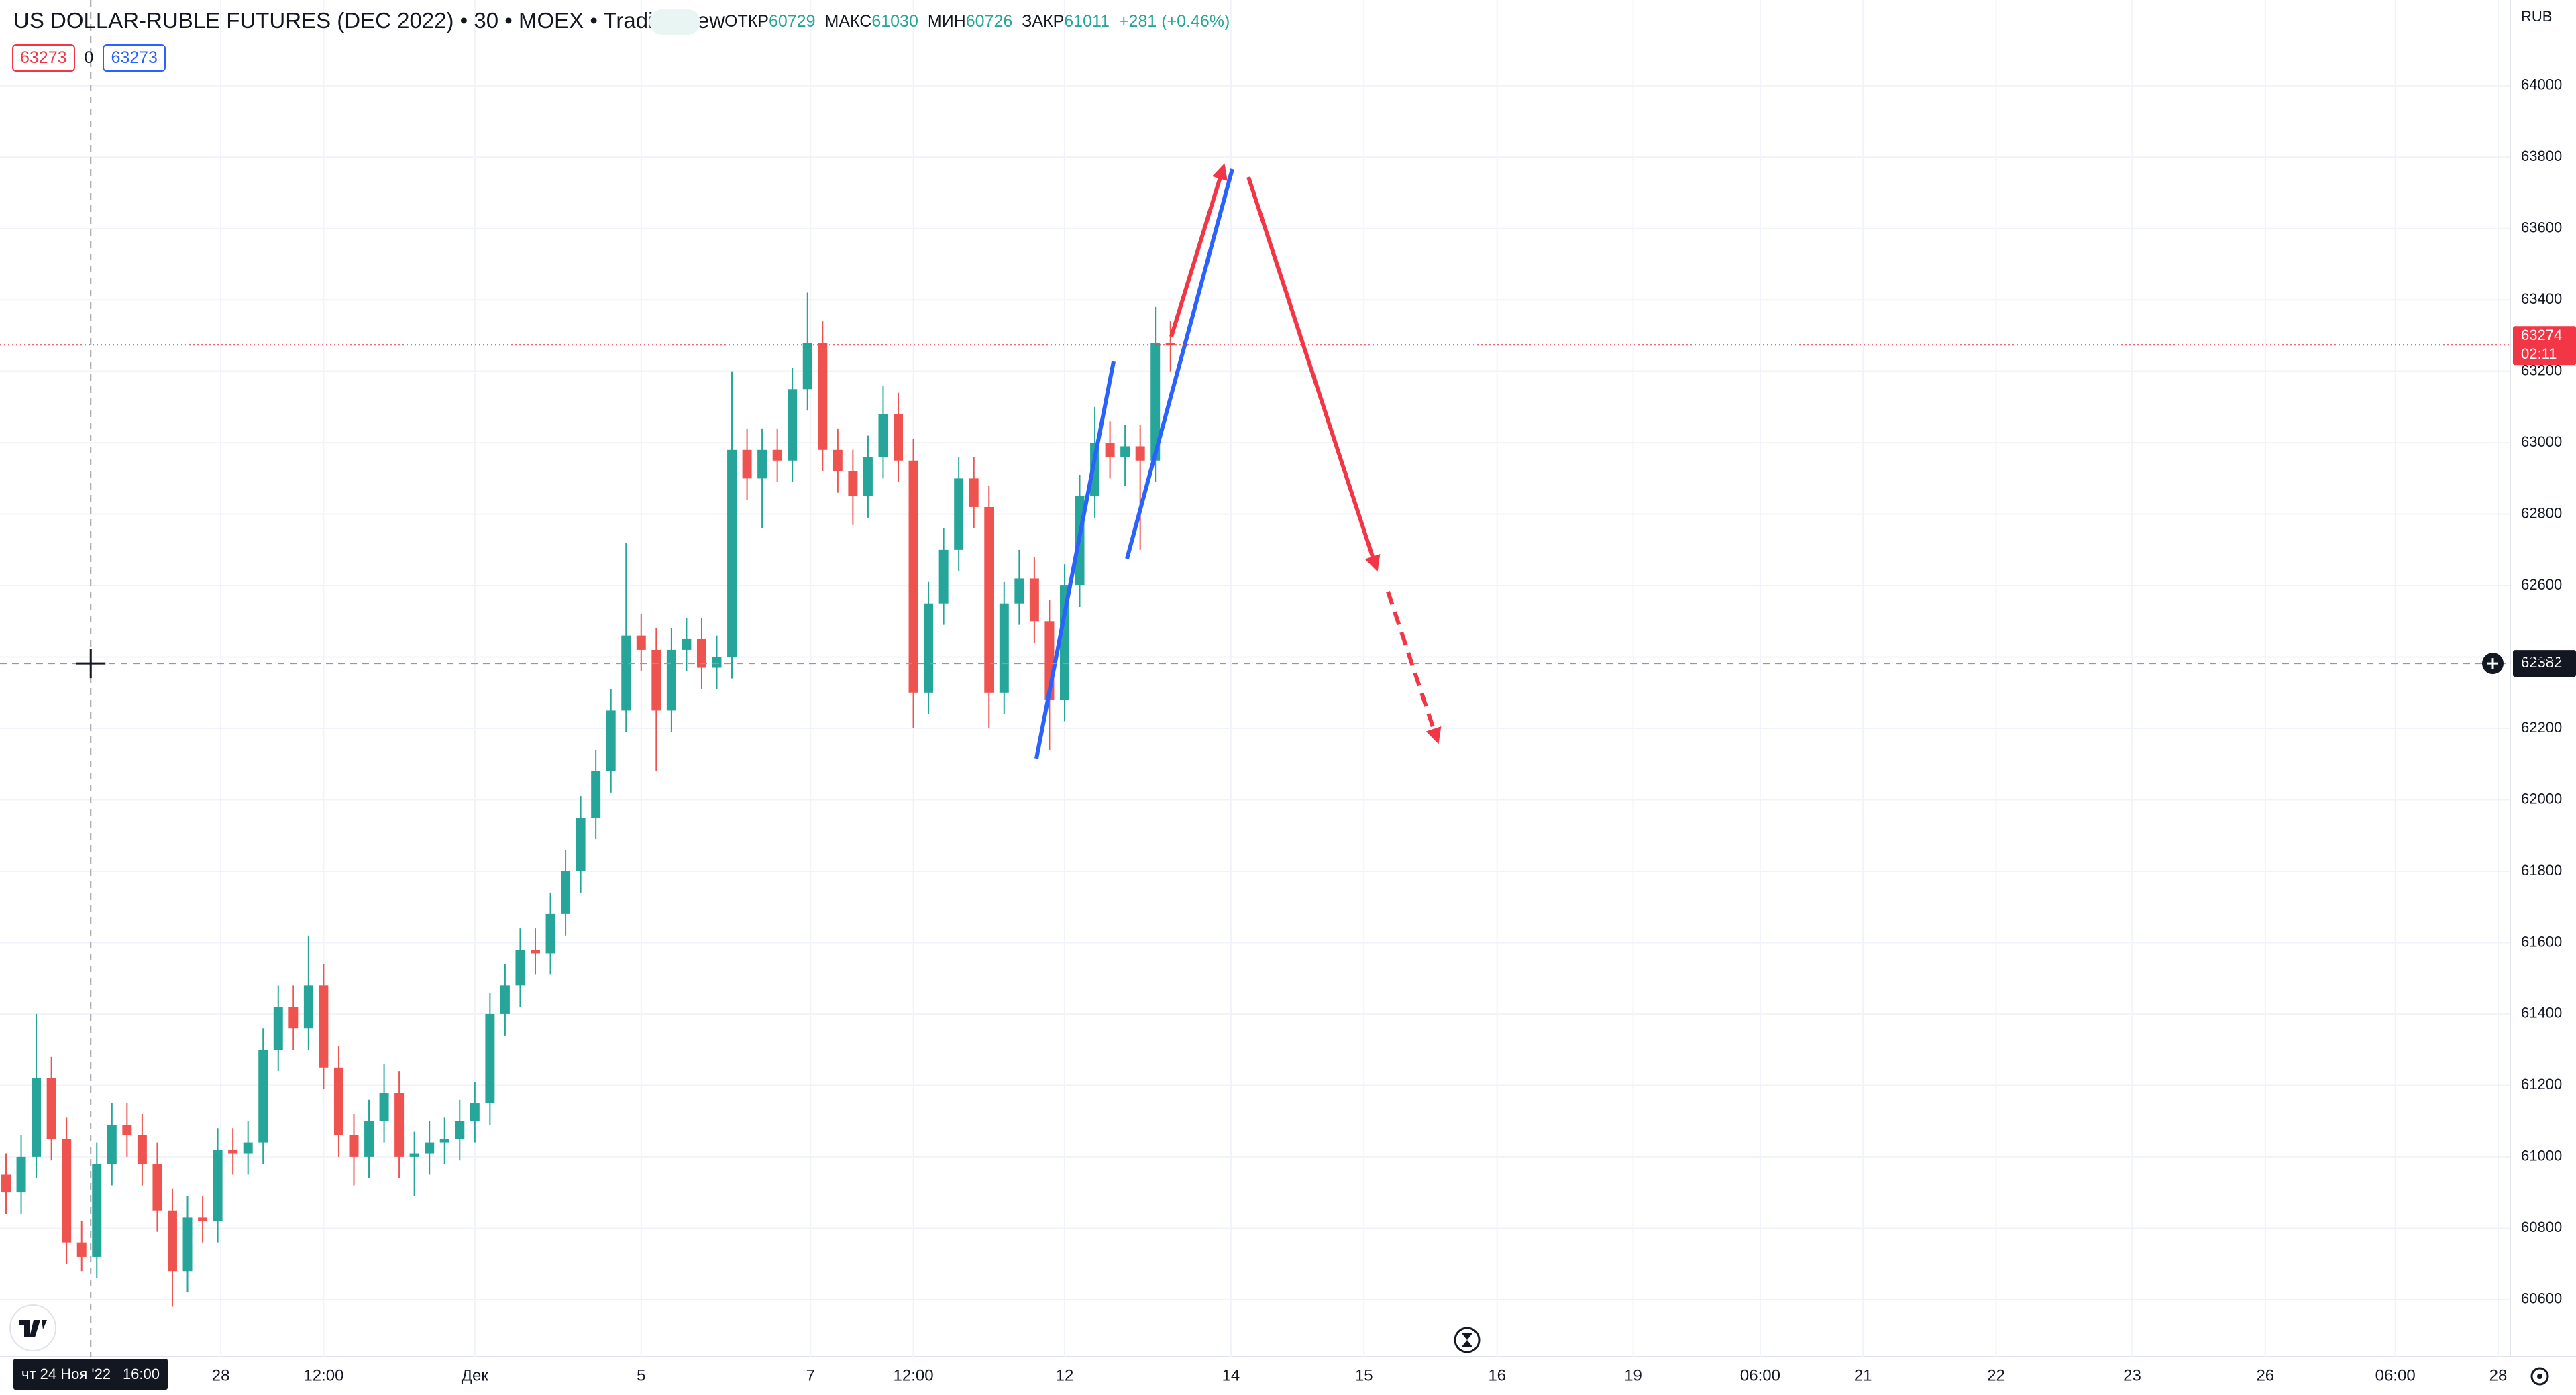 The height and width of the screenshot is (1395, 2576). Describe the element at coordinates (2541, 369) in the screenshot. I see `y-tick-label: 63200` at that location.